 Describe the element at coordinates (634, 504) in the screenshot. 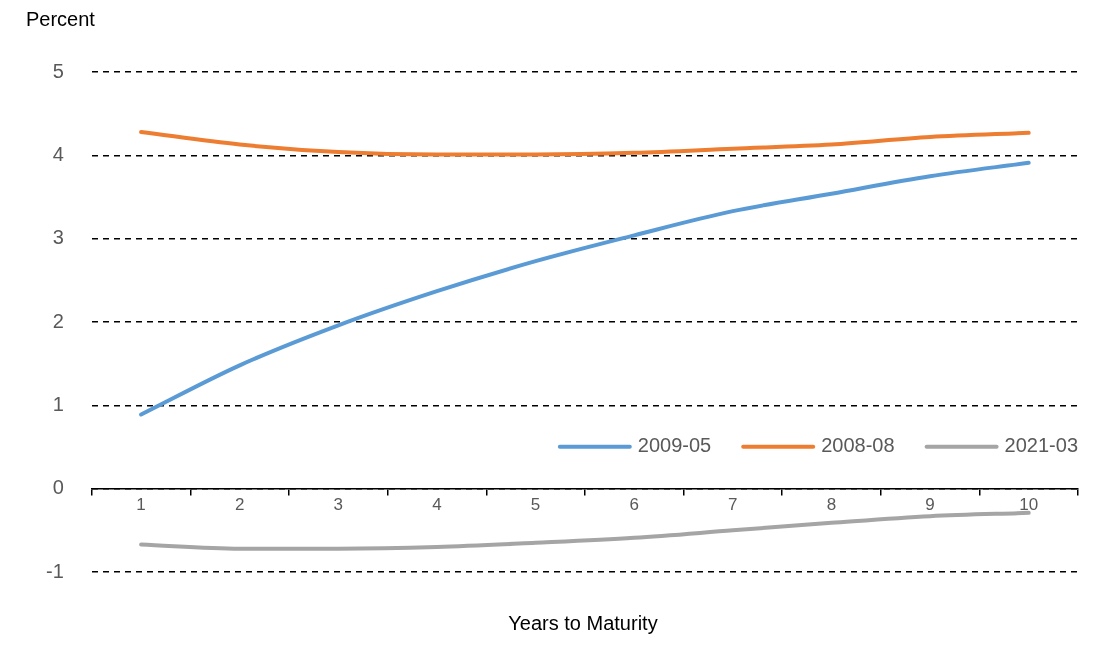

I see `x-tick-label: 6` at that location.